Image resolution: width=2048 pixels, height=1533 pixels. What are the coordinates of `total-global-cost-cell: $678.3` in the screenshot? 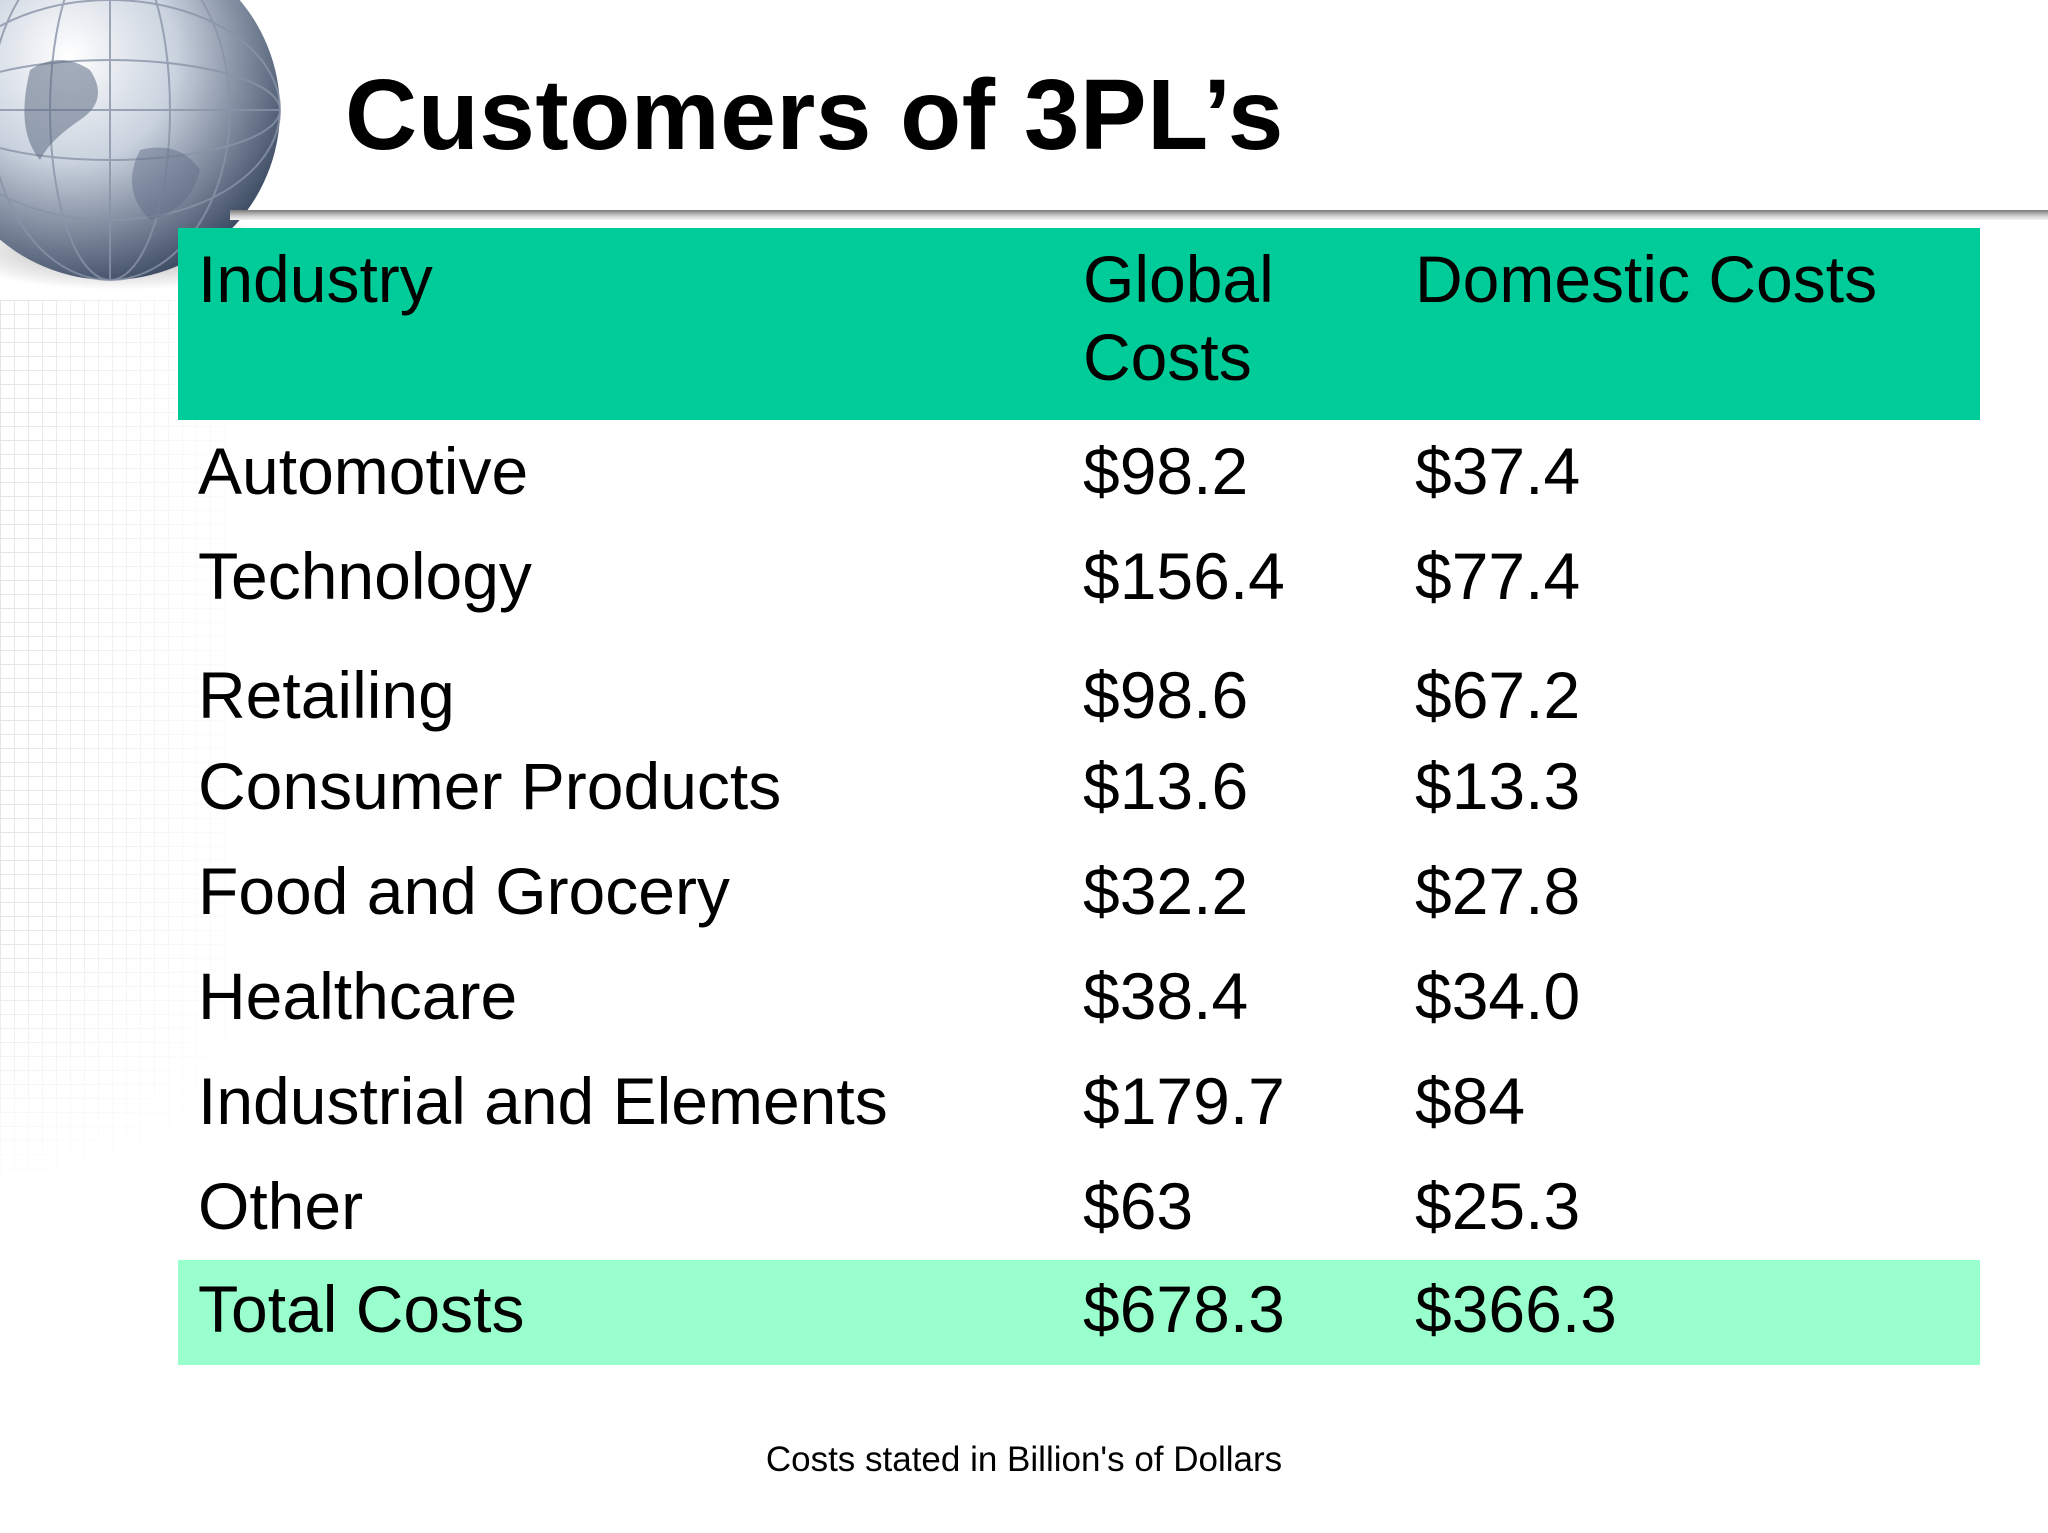 It's located at (1184, 1309).